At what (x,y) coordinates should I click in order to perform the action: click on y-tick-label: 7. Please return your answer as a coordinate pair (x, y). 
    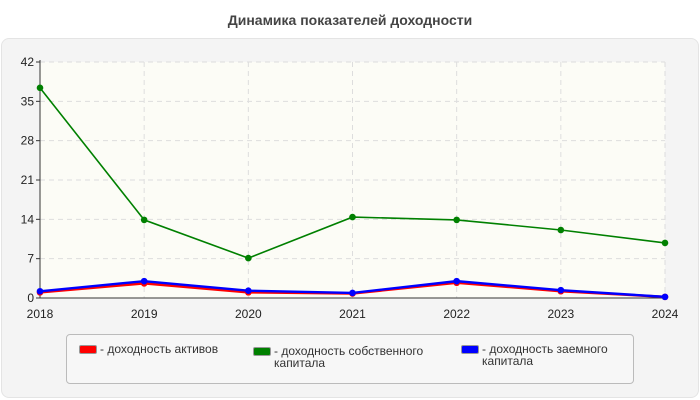
    Looking at the image, I should click on (30, 259).